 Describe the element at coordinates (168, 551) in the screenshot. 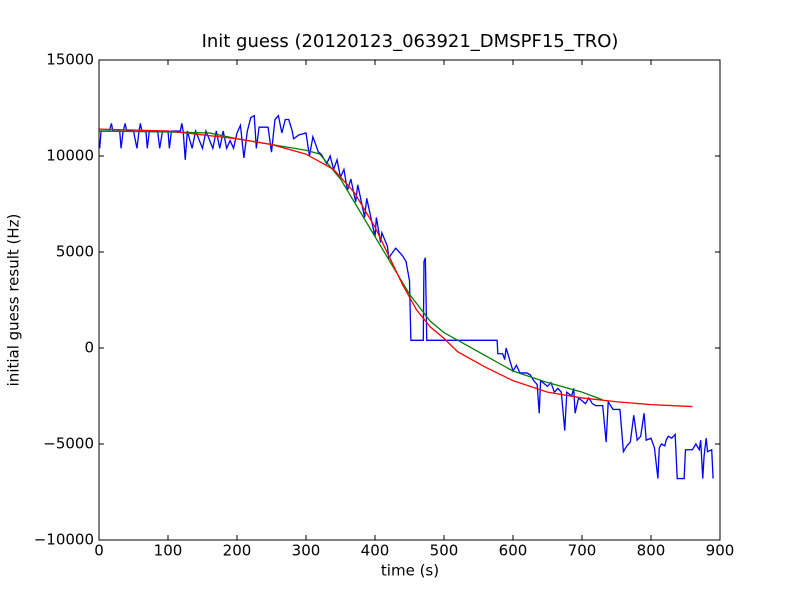

I see `x-tick-label: 100` at that location.